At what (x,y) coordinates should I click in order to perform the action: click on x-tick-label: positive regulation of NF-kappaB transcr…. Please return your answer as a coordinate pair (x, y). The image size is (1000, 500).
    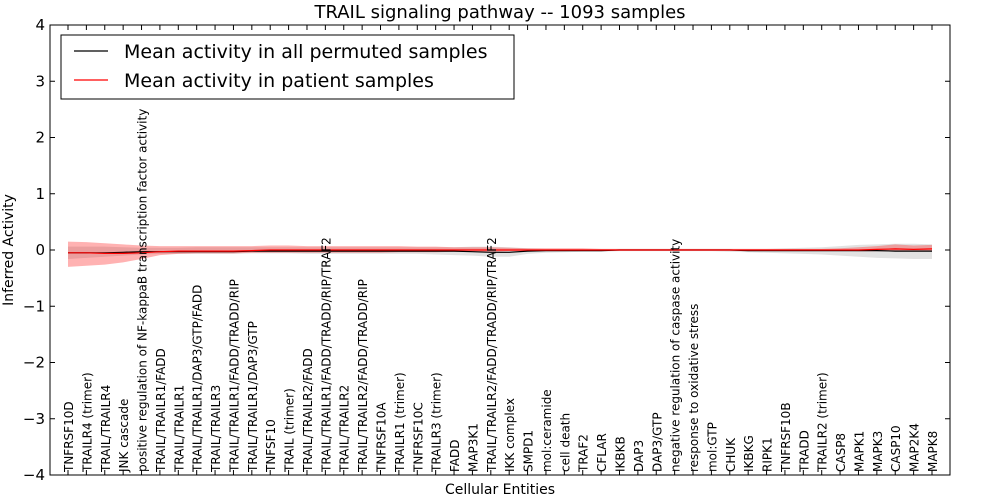
    Looking at the image, I should click on (143, 290).